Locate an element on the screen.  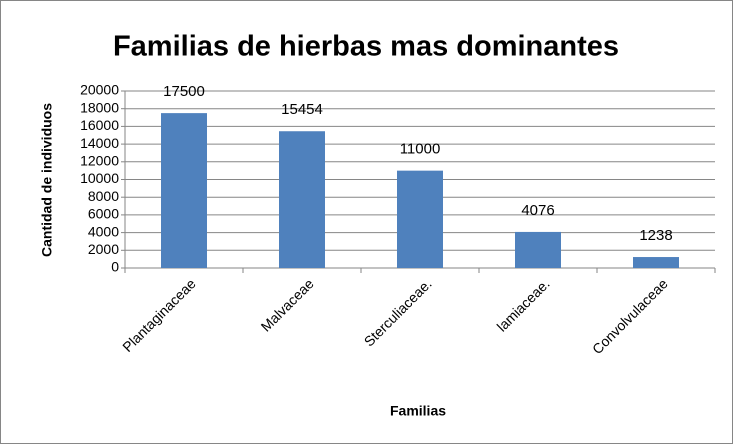
x-axis-label: Familias is located at coordinates (418, 411).